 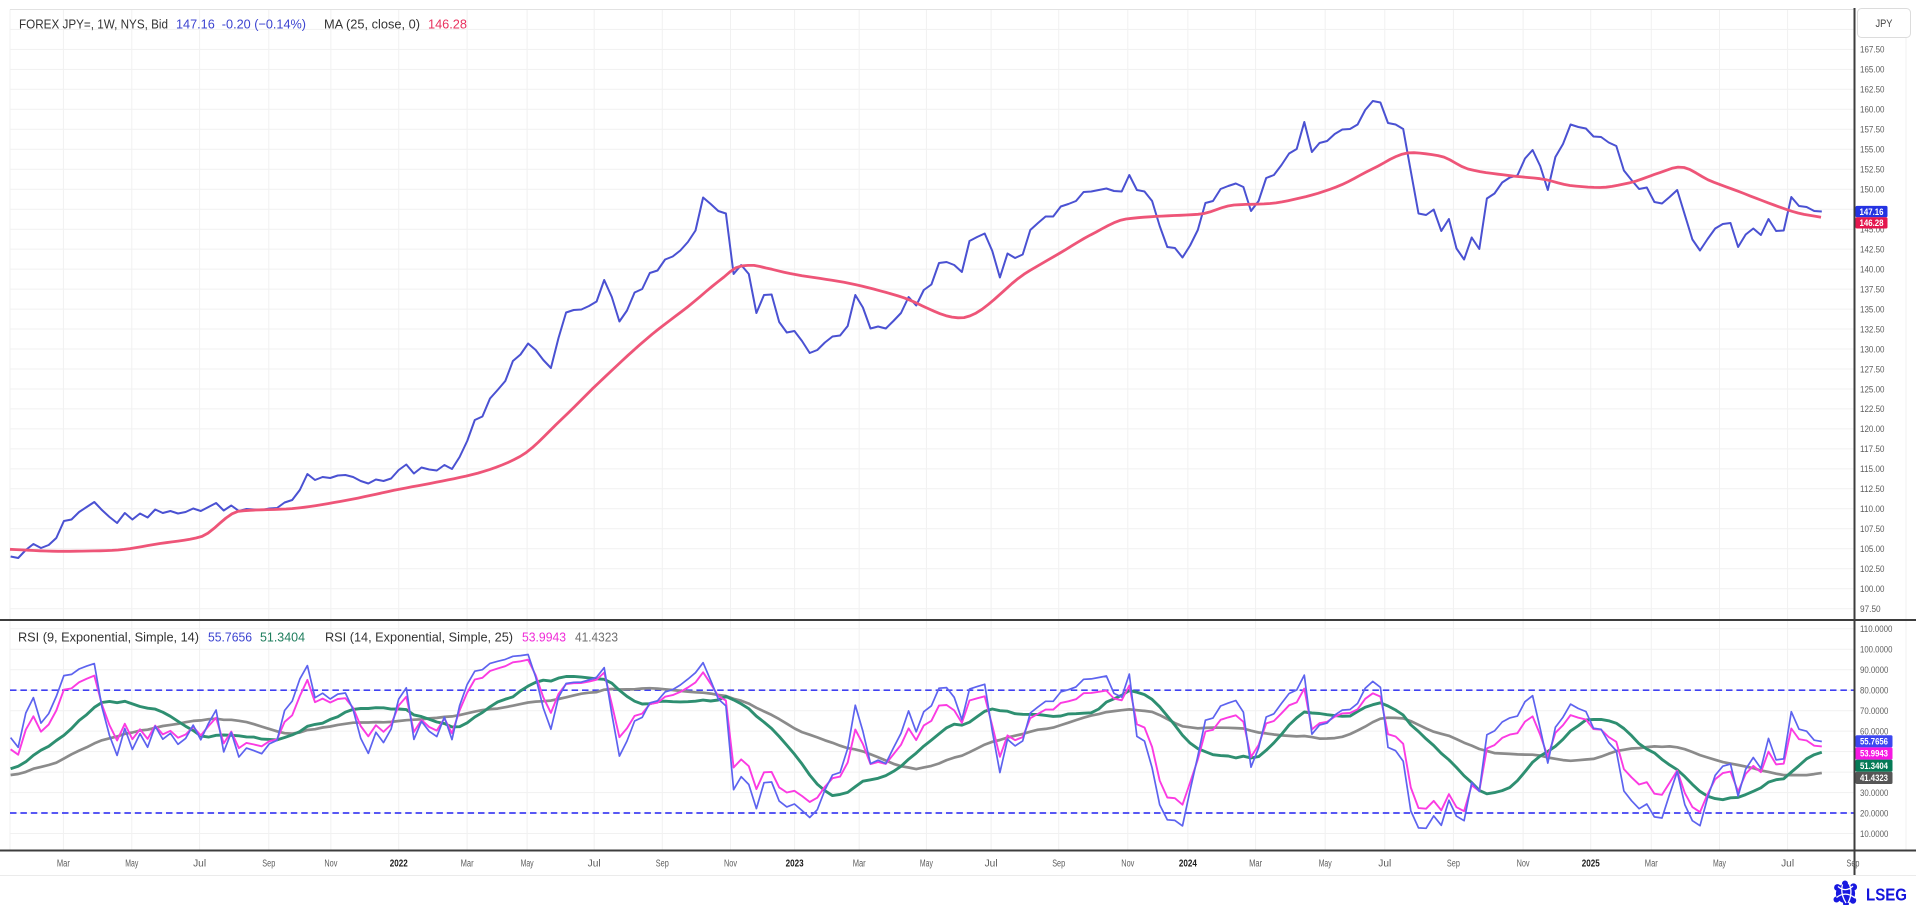 I want to click on svg-text: 20.0000, so click(x=1874, y=813).